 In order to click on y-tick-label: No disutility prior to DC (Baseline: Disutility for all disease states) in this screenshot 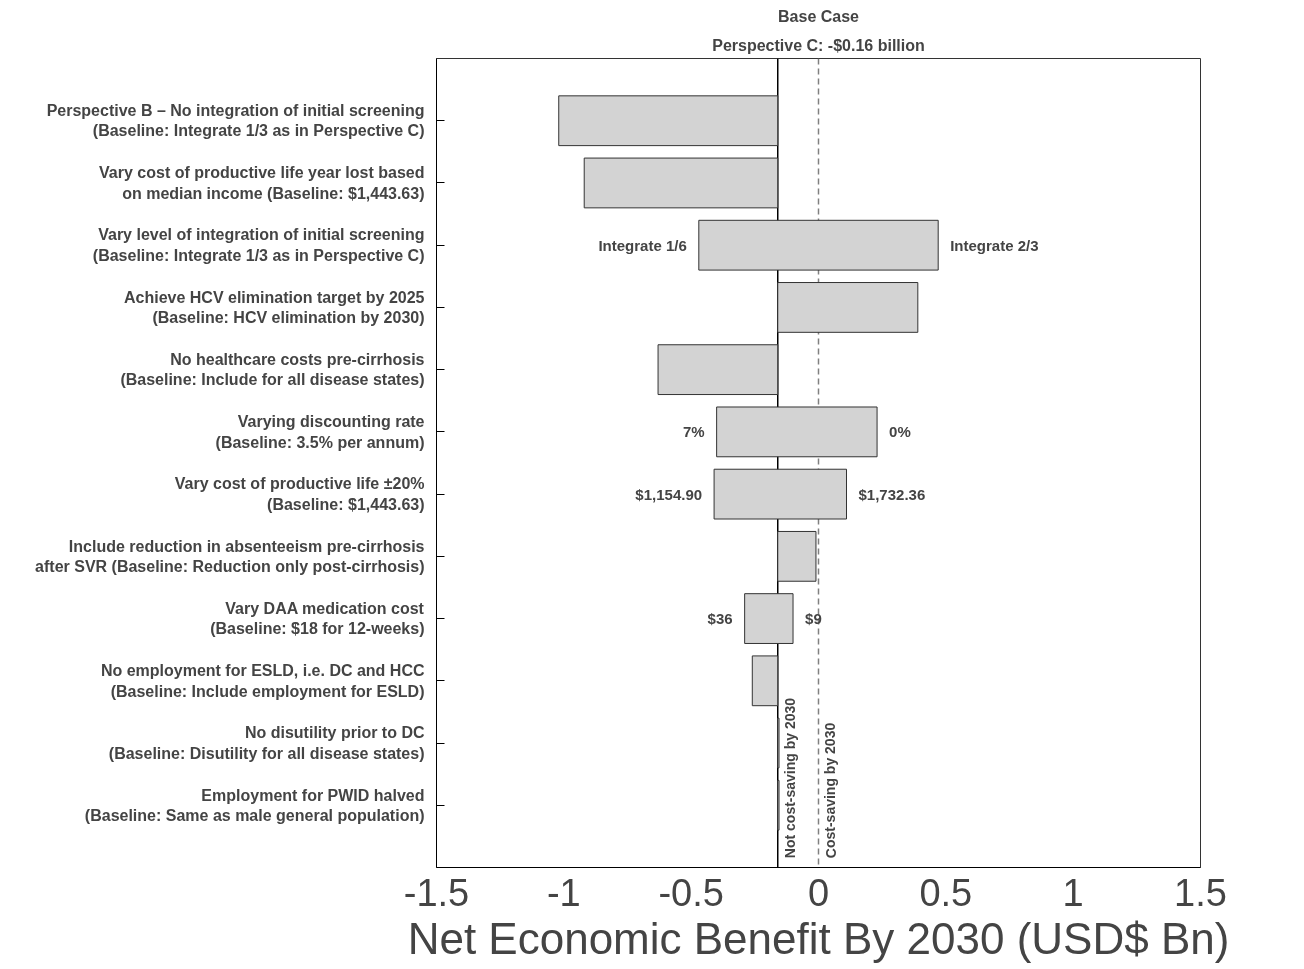, I will do `click(266, 743)`.